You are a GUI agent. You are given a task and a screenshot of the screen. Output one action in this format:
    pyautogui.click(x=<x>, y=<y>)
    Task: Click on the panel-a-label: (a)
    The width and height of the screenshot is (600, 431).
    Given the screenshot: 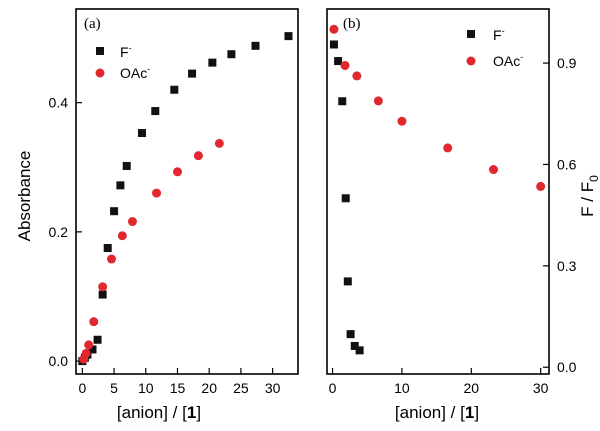 What is the action you would take?
    pyautogui.click(x=92, y=24)
    